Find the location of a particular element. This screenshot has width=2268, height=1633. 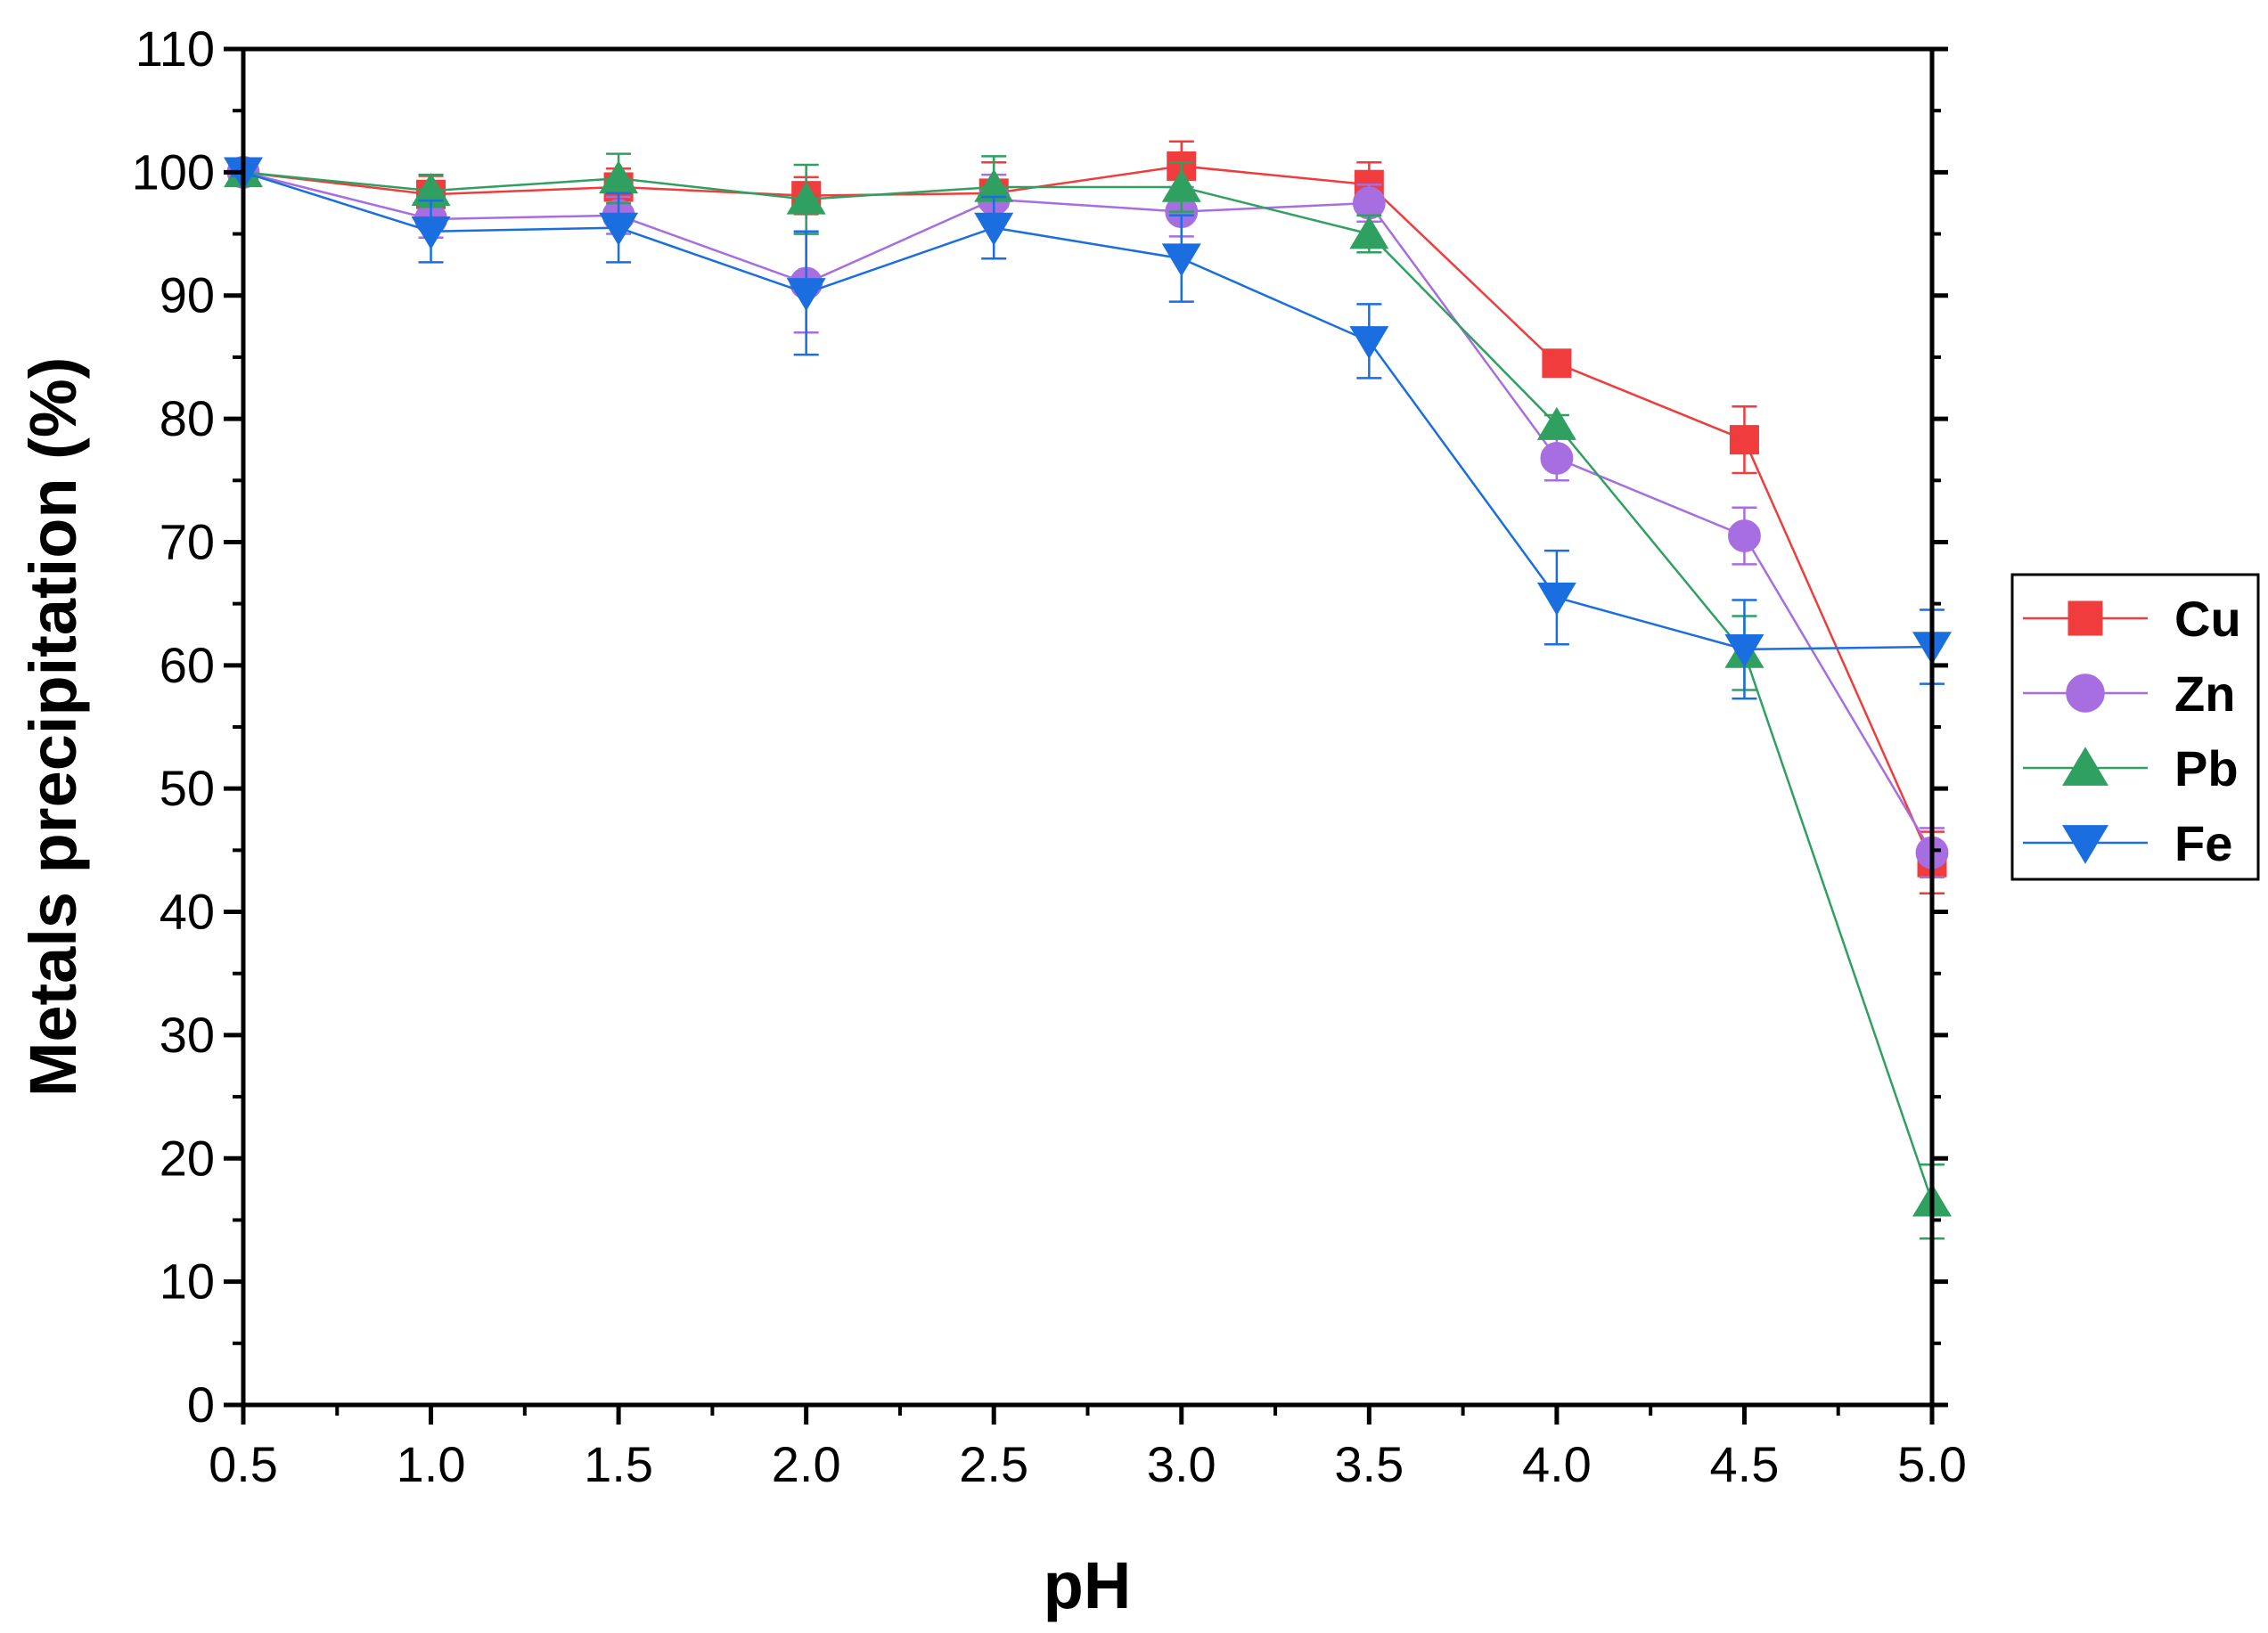

x-tick-label: 1.5 is located at coordinates (618, 1464).